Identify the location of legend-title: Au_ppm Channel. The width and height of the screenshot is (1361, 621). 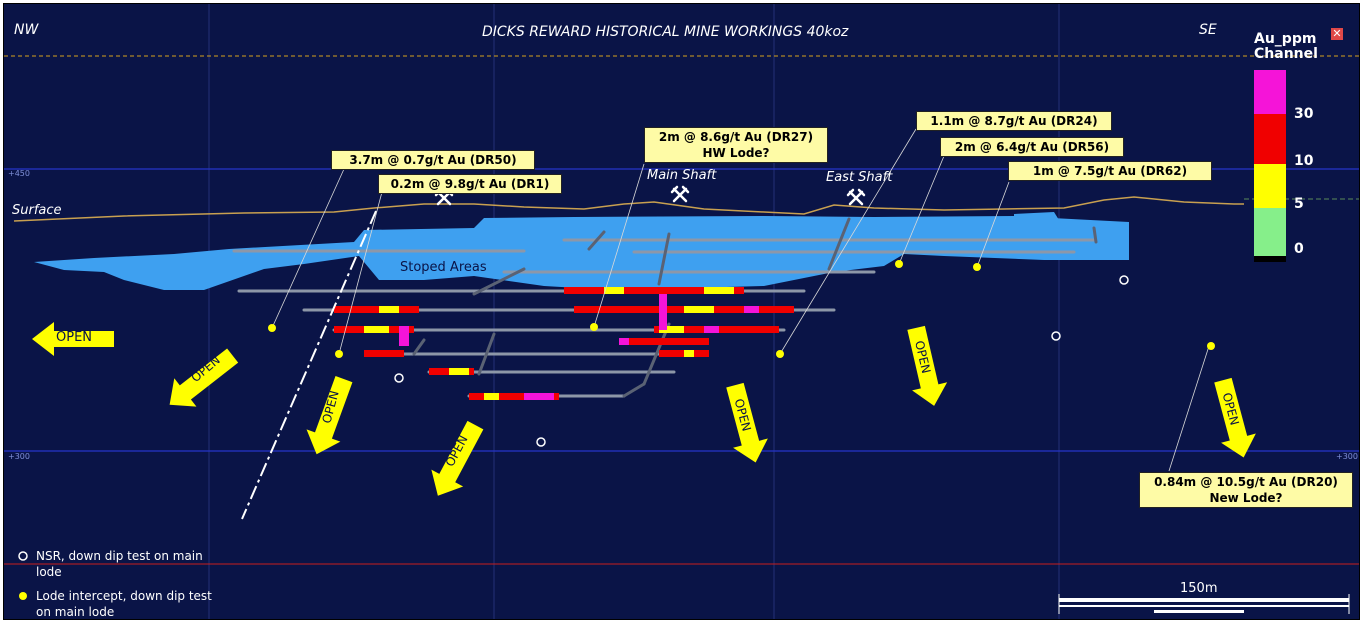
(1286, 47).